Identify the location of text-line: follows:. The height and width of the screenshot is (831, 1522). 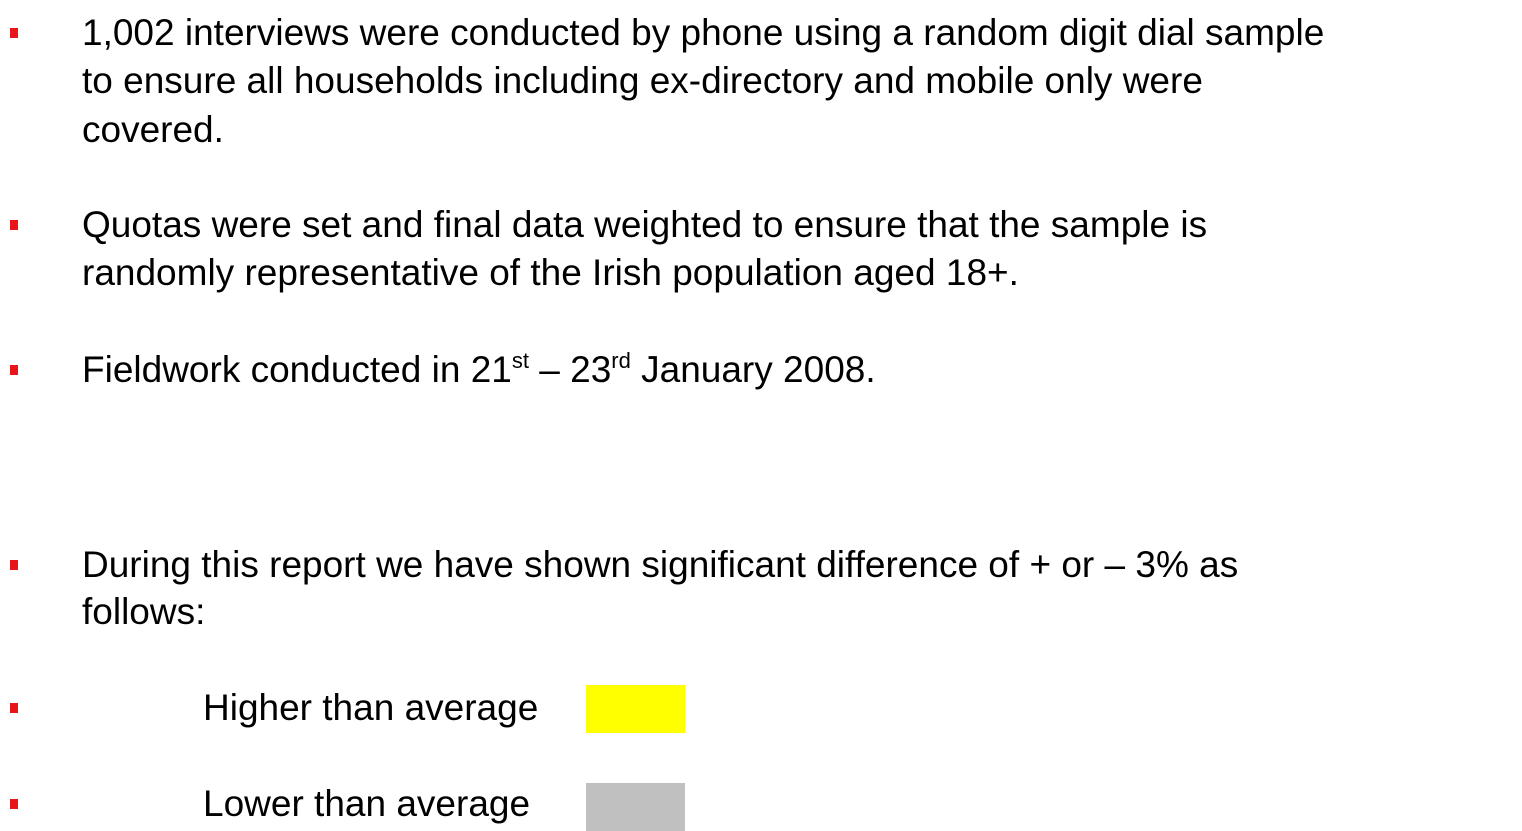
(144, 611).